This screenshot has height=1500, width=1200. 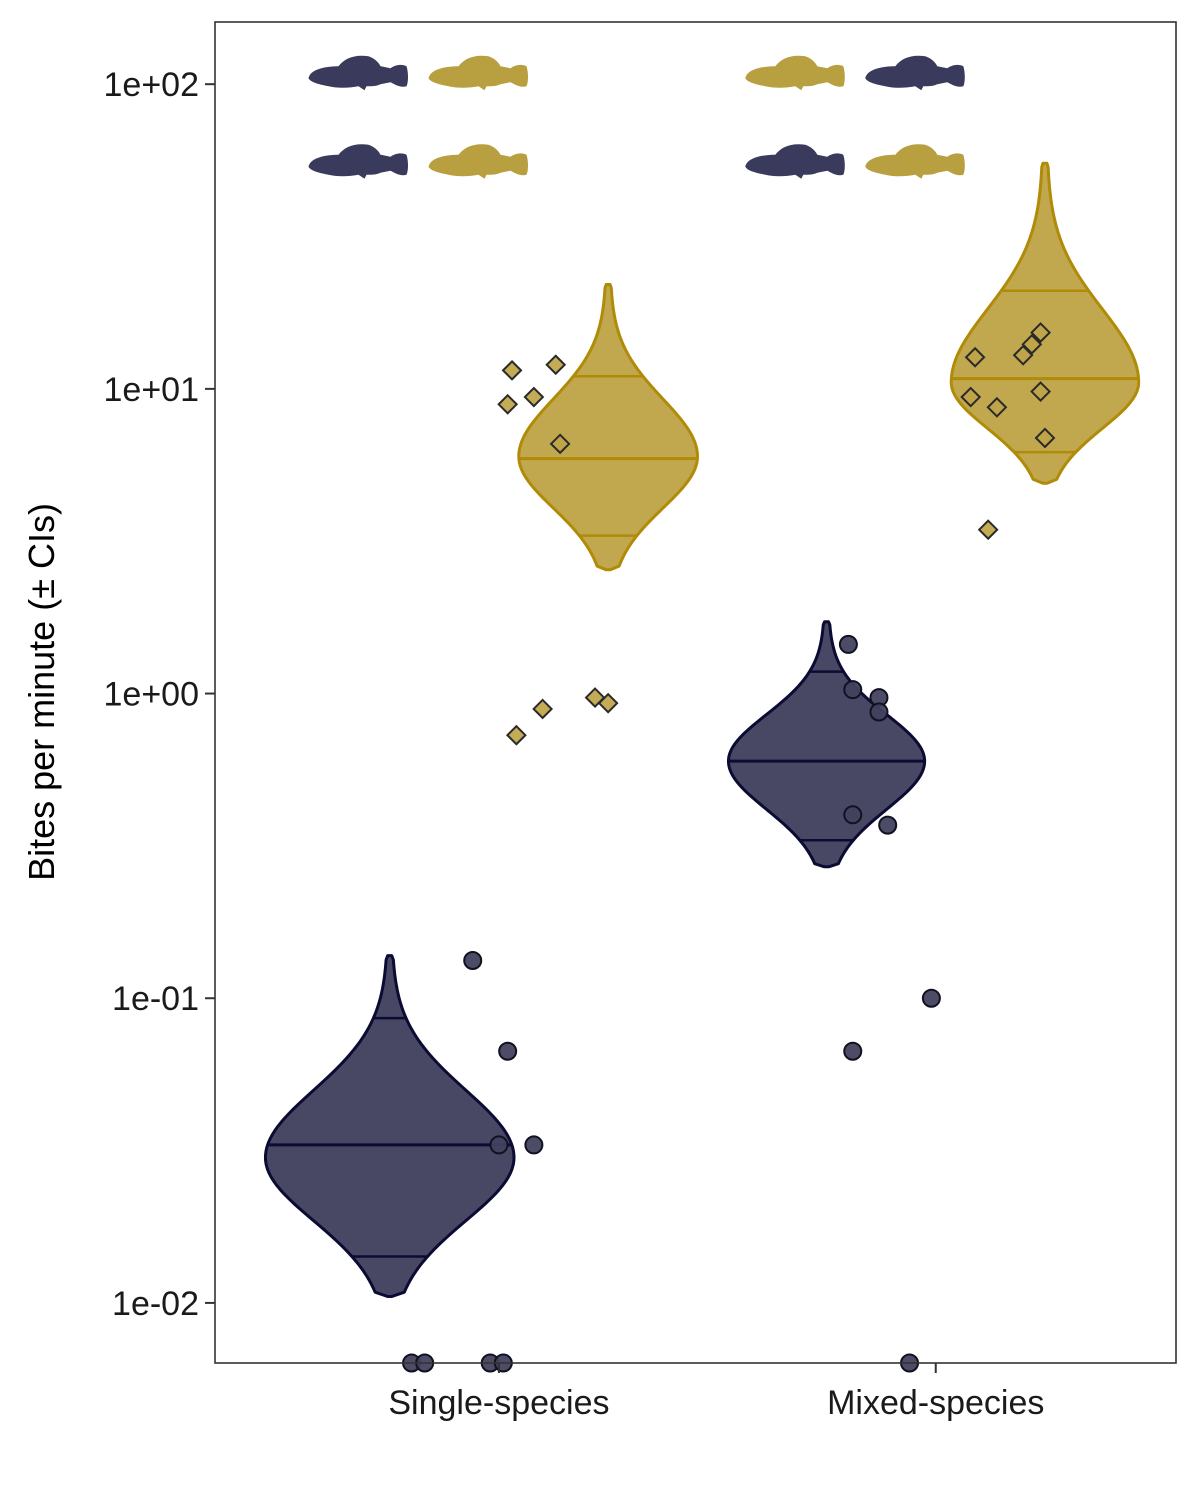 What do you see at coordinates (716, 1392) in the screenshot?
I see `x-axis: Single-species Mixed-species` at bounding box center [716, 1392].